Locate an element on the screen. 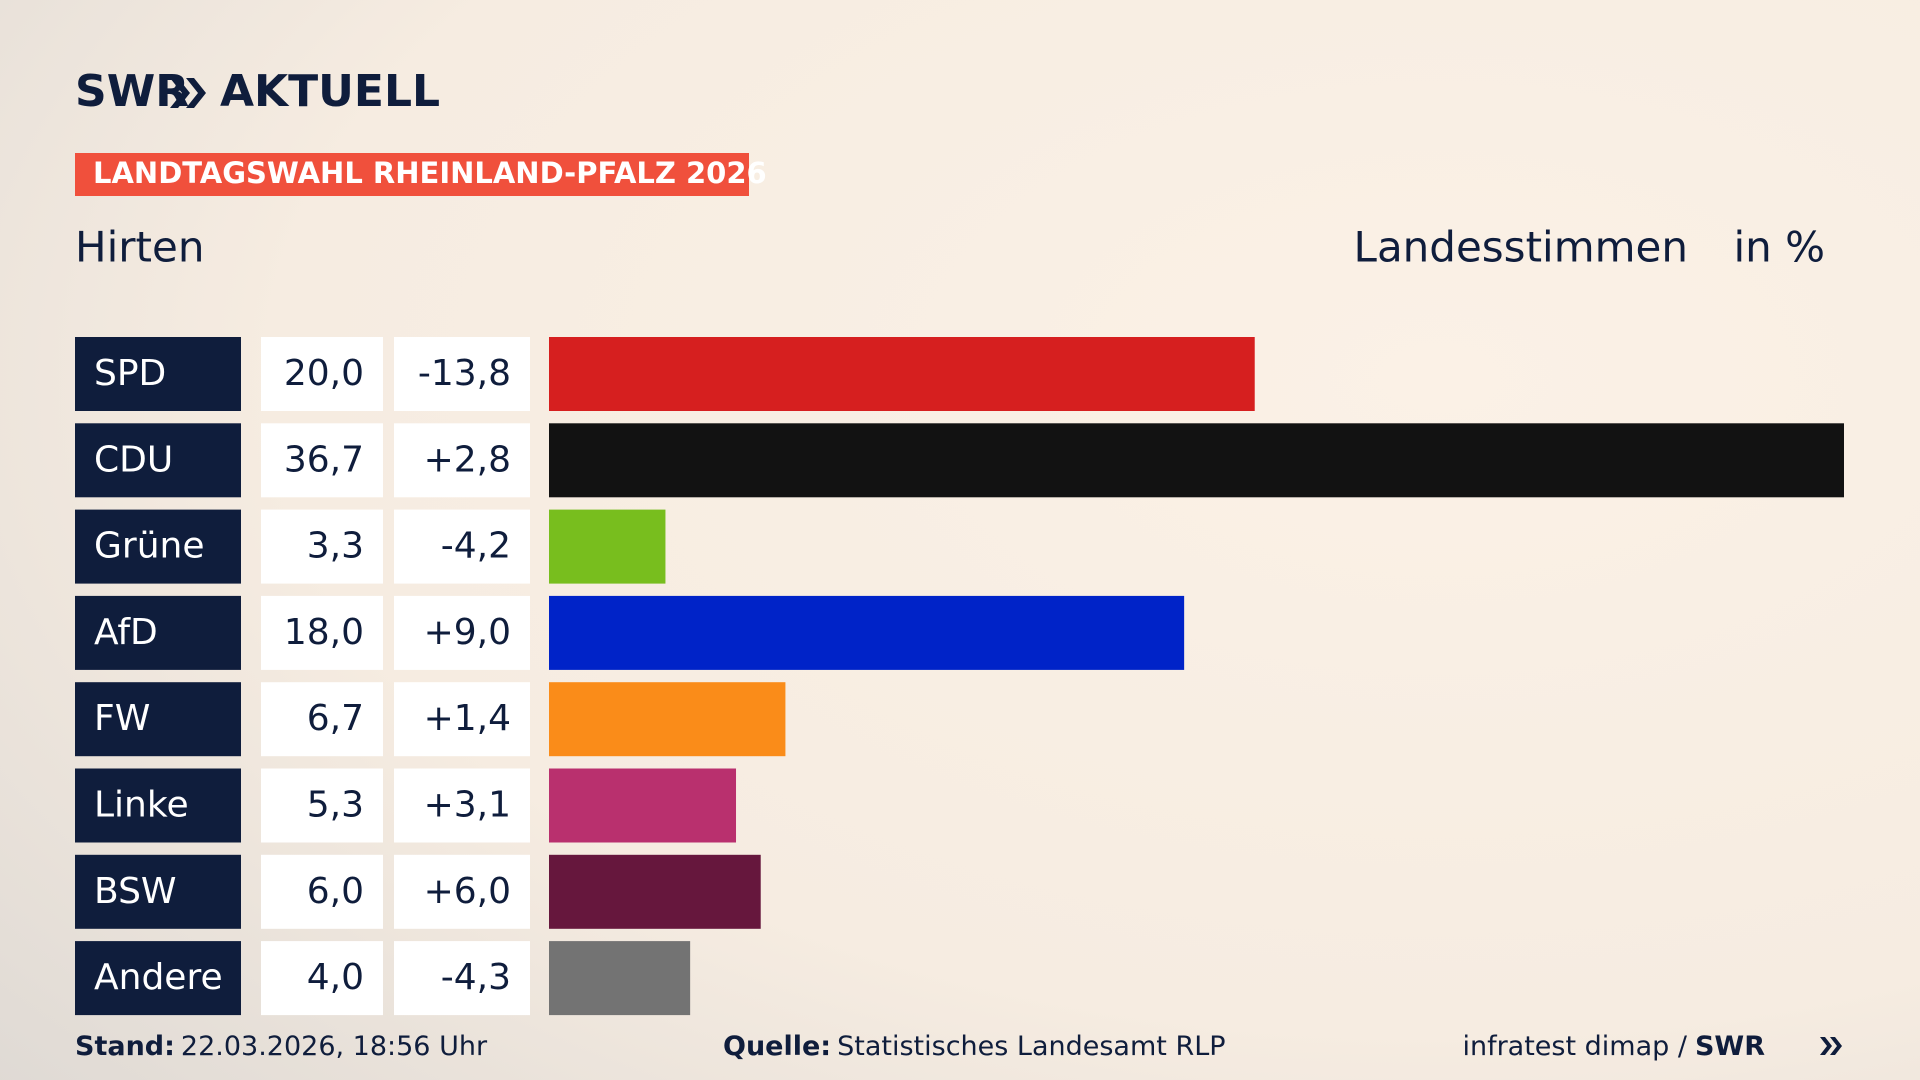 Image resolution: width=1920 pixels, height=1080 pixels. change-label: -4,2 is located at coordinates (476, 546).